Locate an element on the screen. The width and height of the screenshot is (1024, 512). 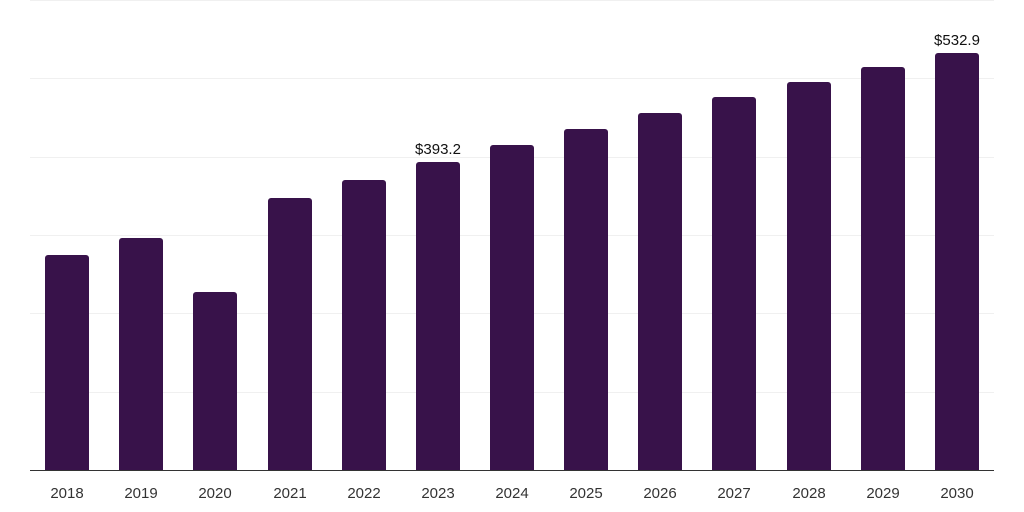
x-tick-label: 2028 is located at coordinates (809, 493).